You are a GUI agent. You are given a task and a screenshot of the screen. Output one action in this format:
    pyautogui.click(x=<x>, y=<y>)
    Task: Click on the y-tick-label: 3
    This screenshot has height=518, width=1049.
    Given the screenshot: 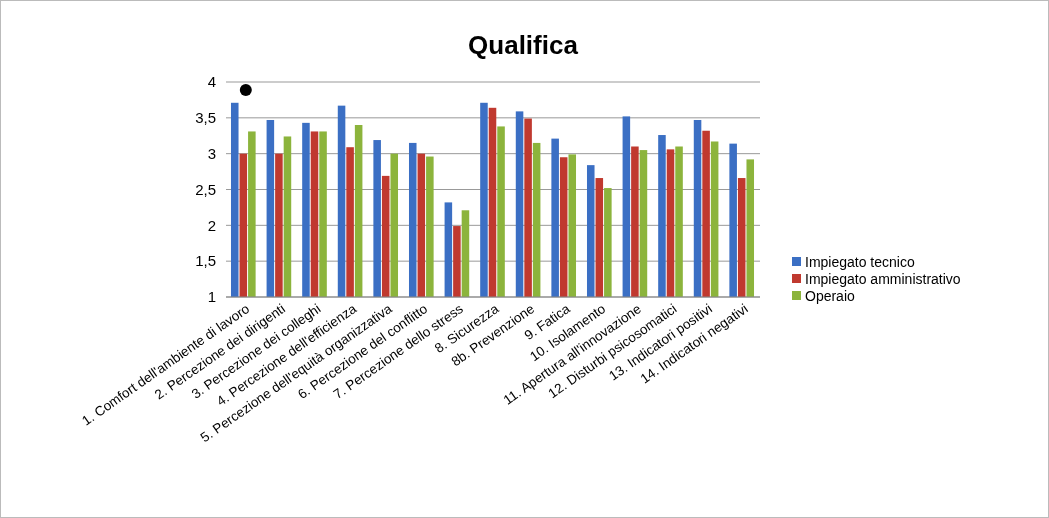 What is the action you would take?
    pyautogui.click(x=211, y=153)
    